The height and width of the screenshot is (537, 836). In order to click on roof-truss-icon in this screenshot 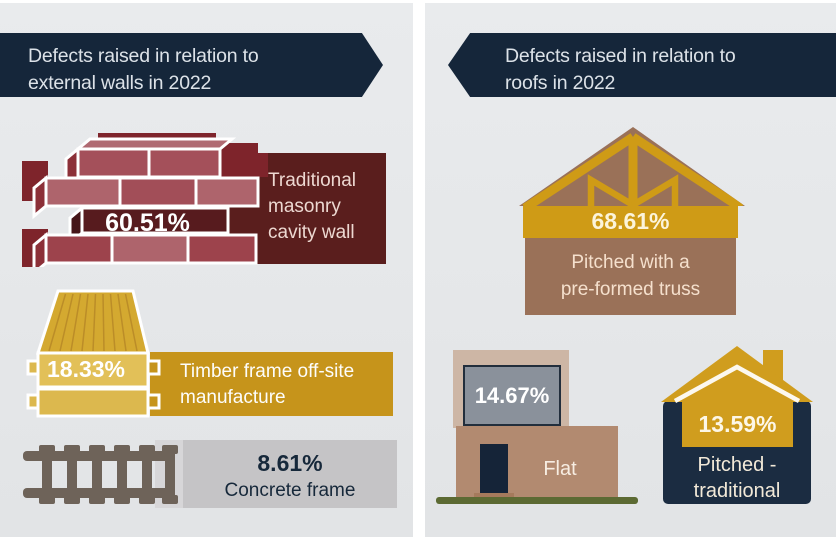, I will do `click(632, 166)`.